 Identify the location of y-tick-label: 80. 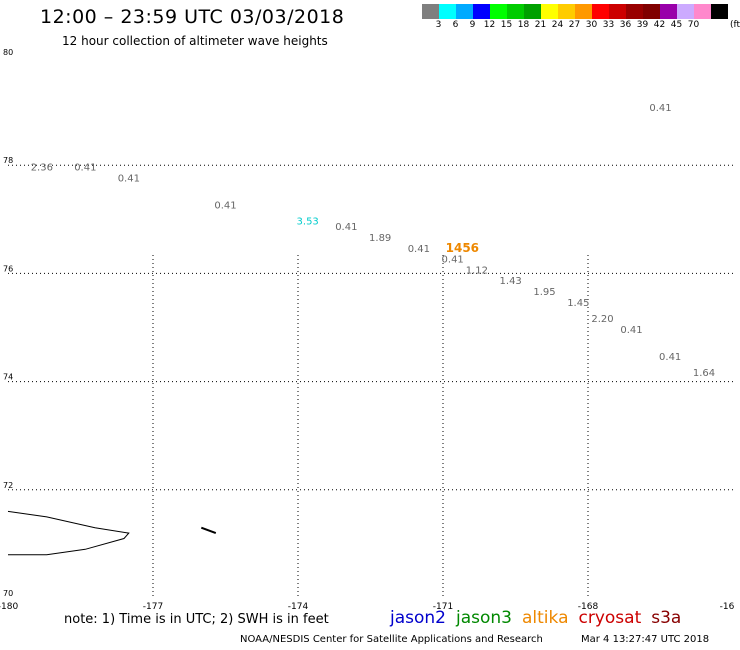
(8, 52).